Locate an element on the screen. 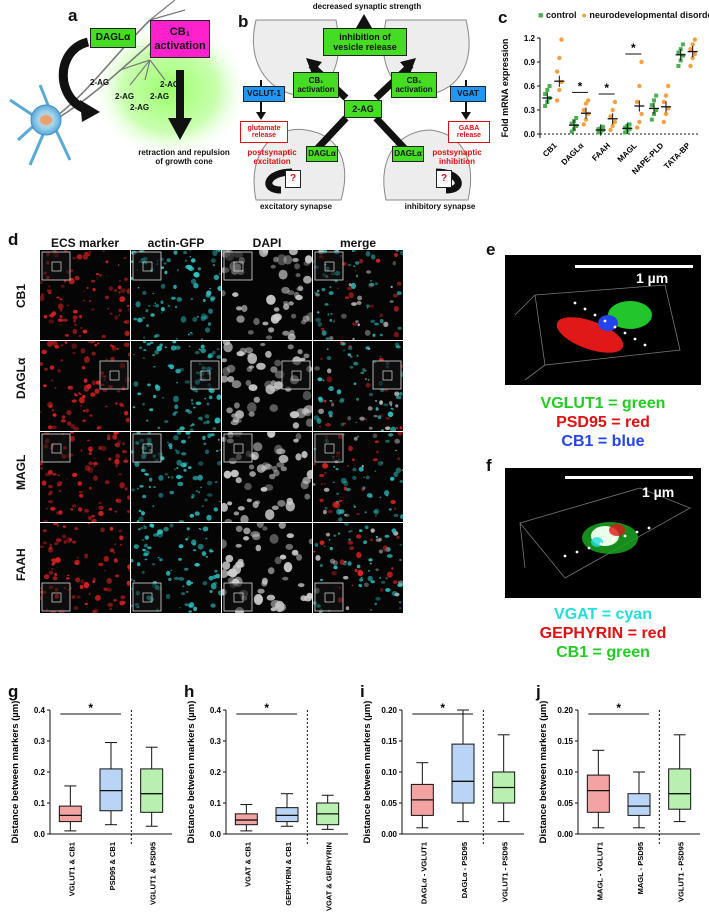  col-head-1: actin-GFP is located at coordinates (176, 243).